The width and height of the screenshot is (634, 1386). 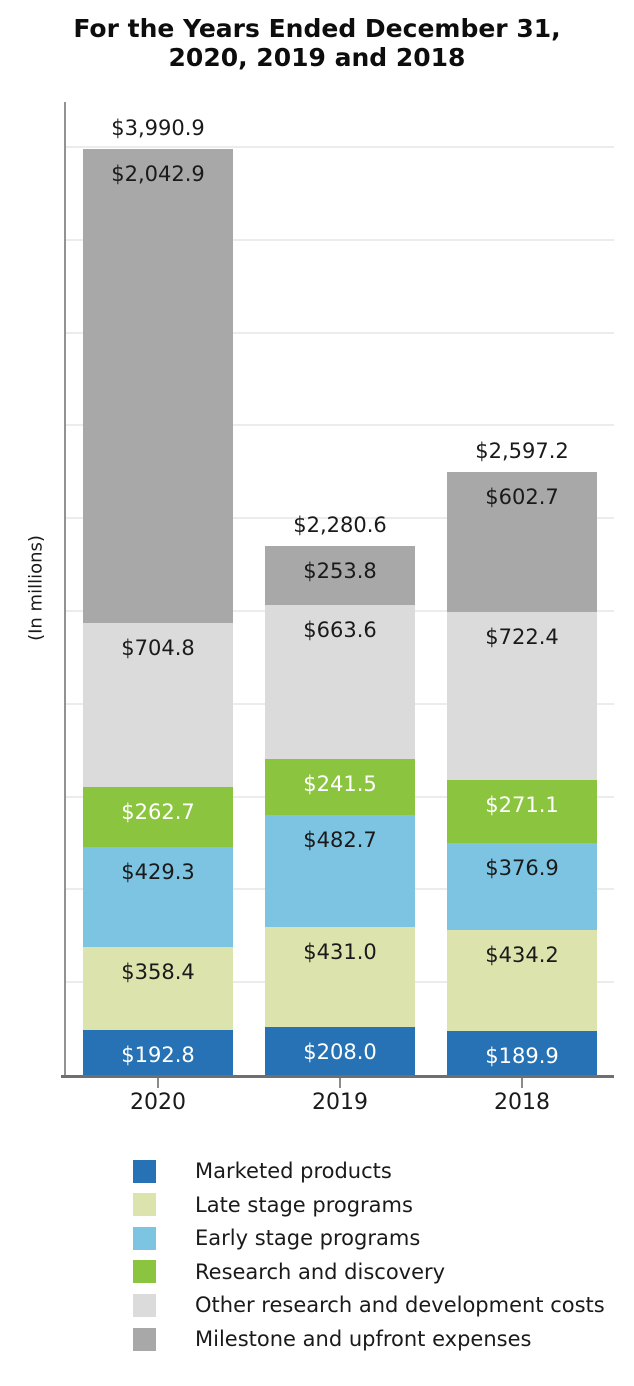 I want to click on chart-title-line2: 2020, 2019 and 2018, so click(x=317, y=57).